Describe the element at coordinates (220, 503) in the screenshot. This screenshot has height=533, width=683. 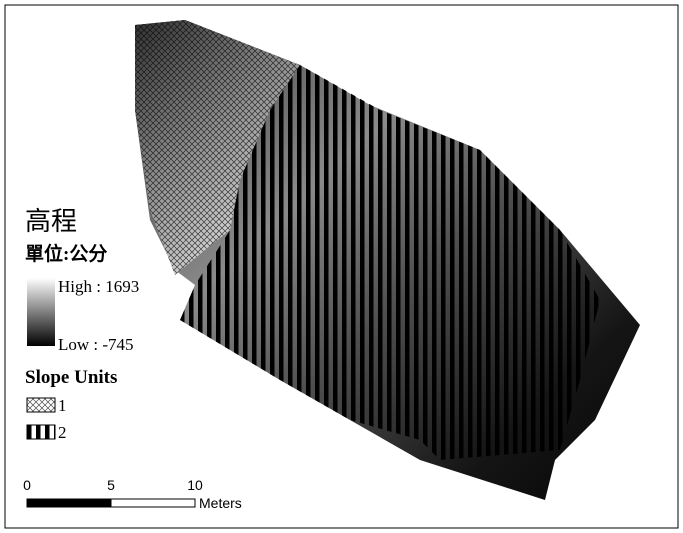
I see `scale-unit: Meters` at that location.